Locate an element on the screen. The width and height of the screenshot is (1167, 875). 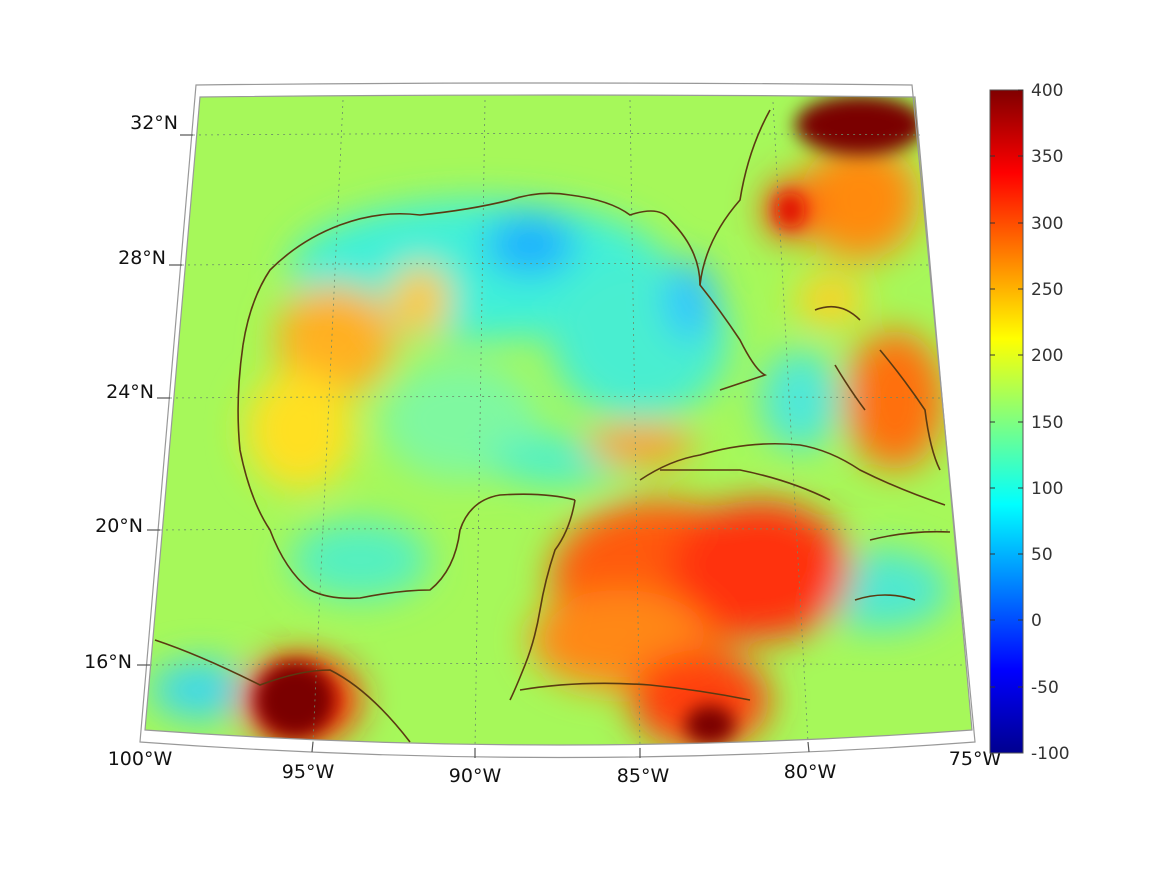
western-gulf-coast is located at coordinates (406, 472).